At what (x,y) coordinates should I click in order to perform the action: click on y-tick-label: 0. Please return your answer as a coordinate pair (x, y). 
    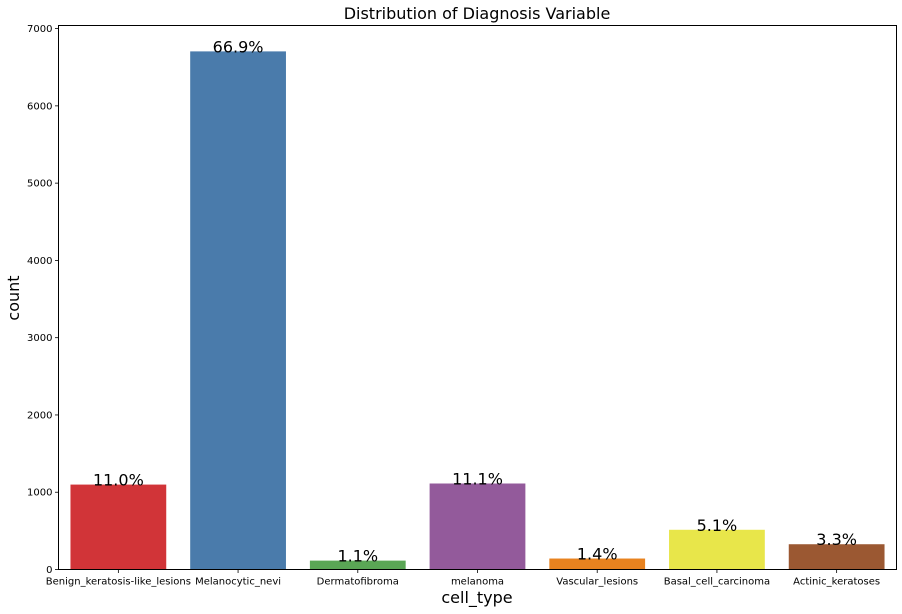
    Looking at the image, I should click on (49, 570).